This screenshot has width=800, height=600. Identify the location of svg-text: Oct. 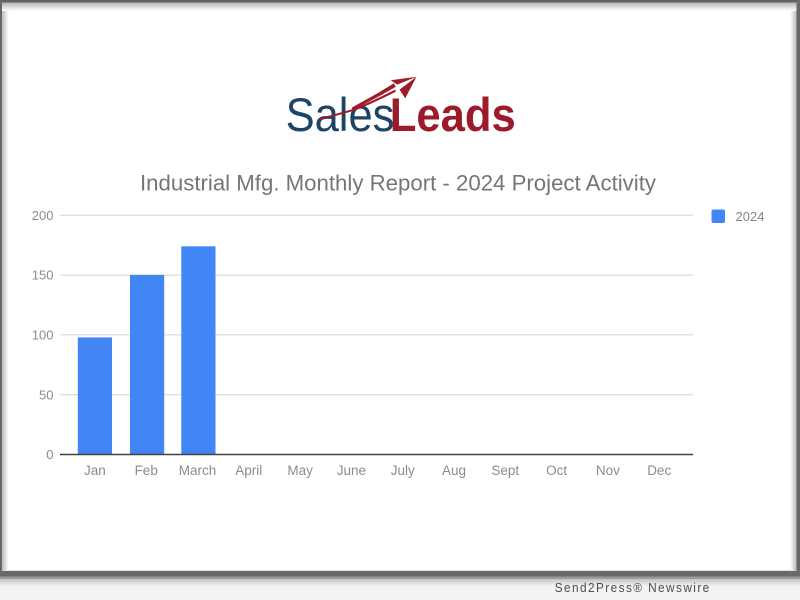
(556, 470).